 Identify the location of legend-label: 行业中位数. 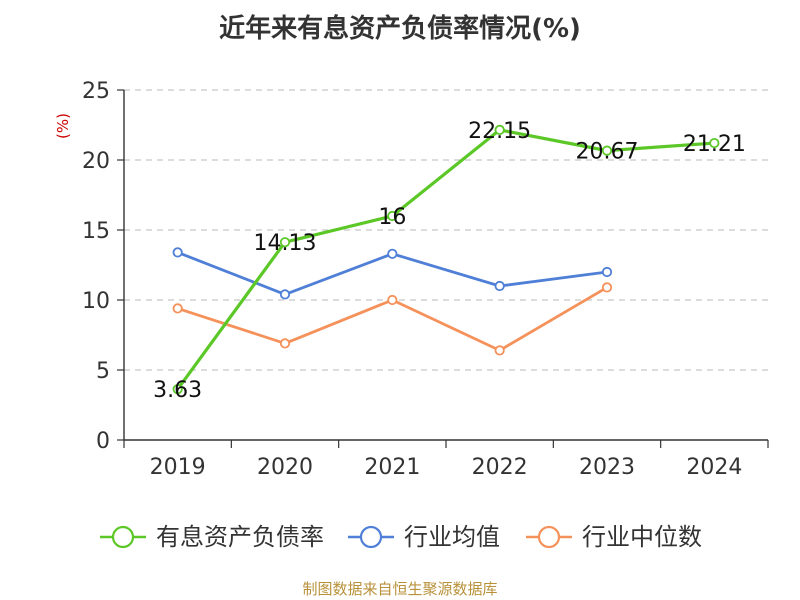
(642, 537).